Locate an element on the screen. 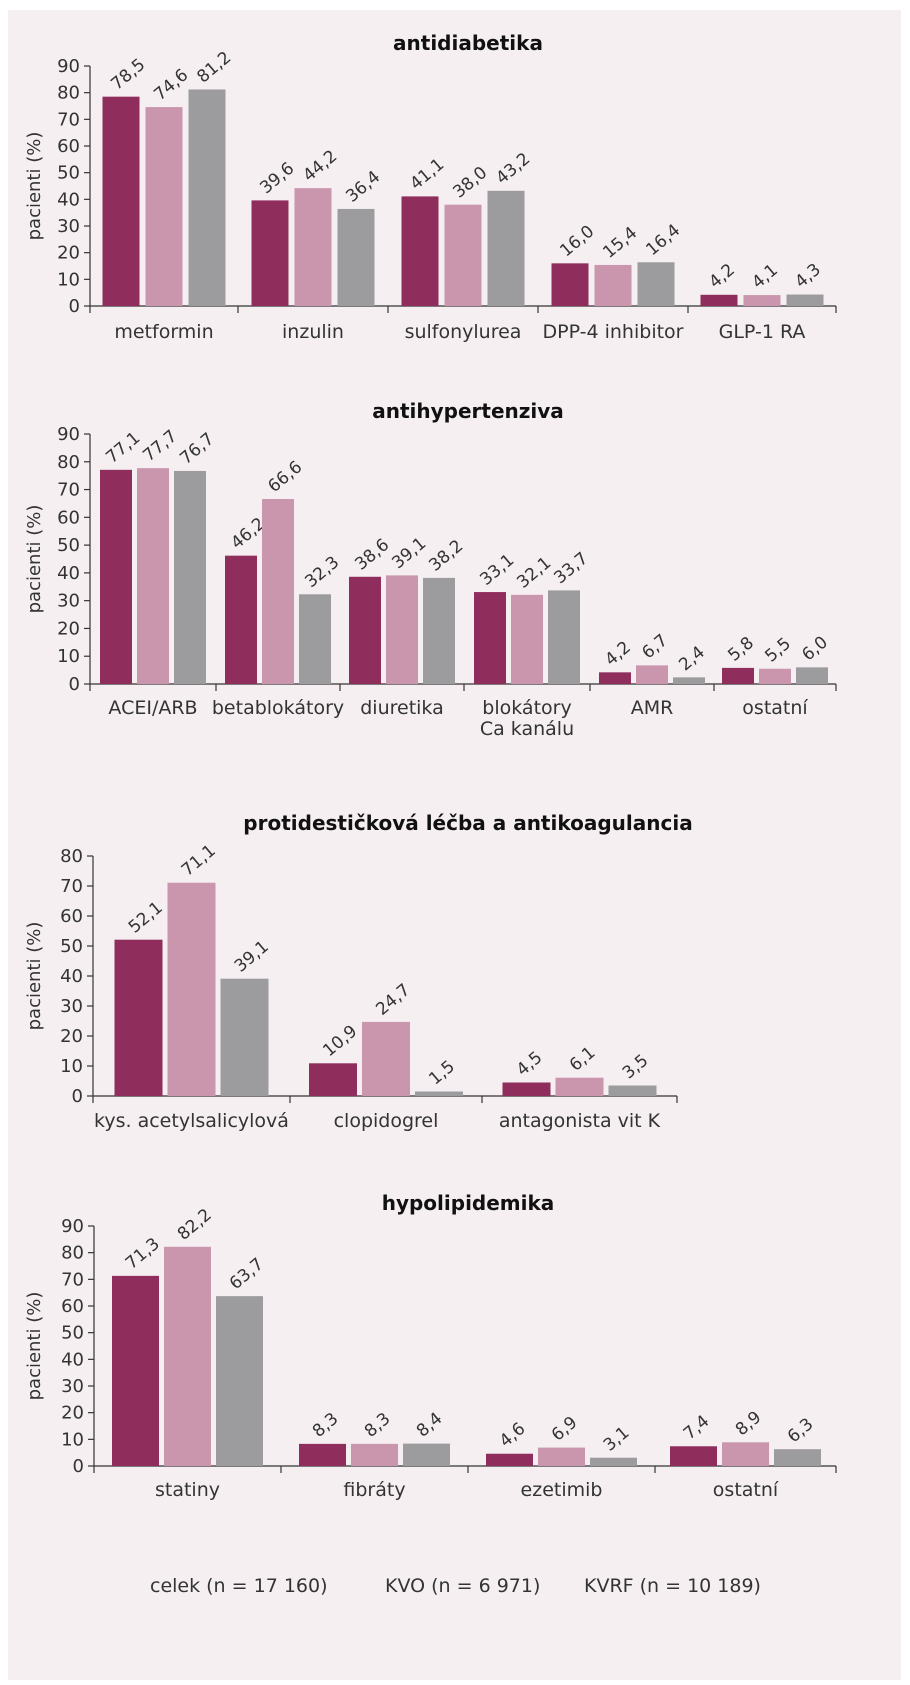  panel-3-y-axis-label: pacienti (%) is located at coordinates (34, 1346).